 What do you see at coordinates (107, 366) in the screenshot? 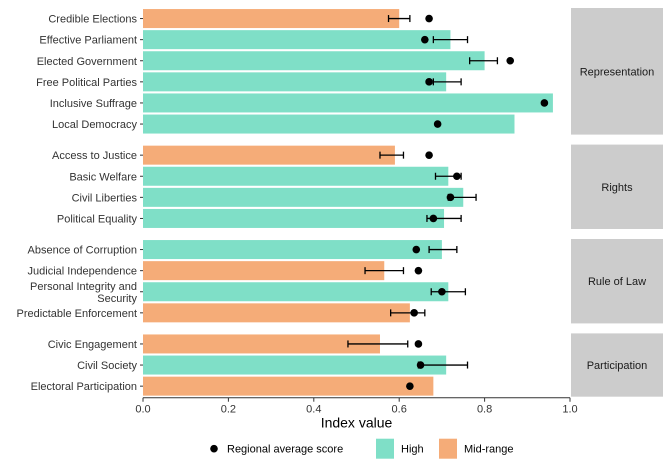
I see `category-label: Civil Society` at bounding box center [107, 366].